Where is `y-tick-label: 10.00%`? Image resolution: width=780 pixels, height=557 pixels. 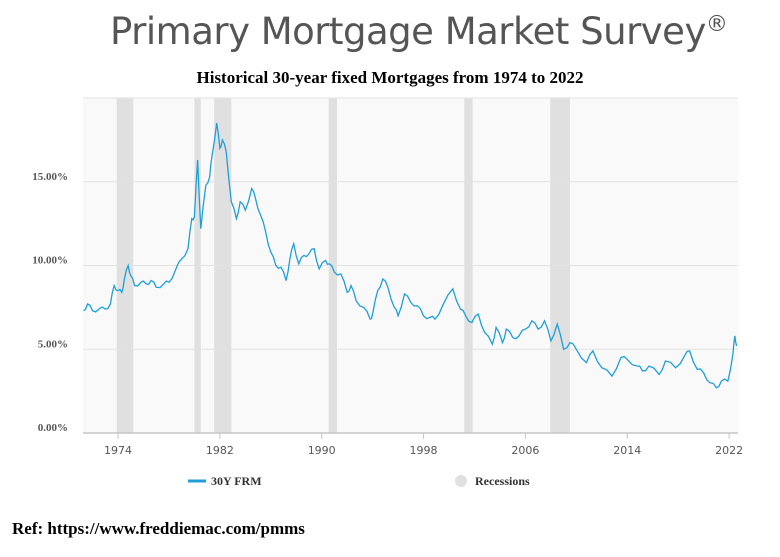
y-tick-label: 10.00% is located at coordinates (50, 261).